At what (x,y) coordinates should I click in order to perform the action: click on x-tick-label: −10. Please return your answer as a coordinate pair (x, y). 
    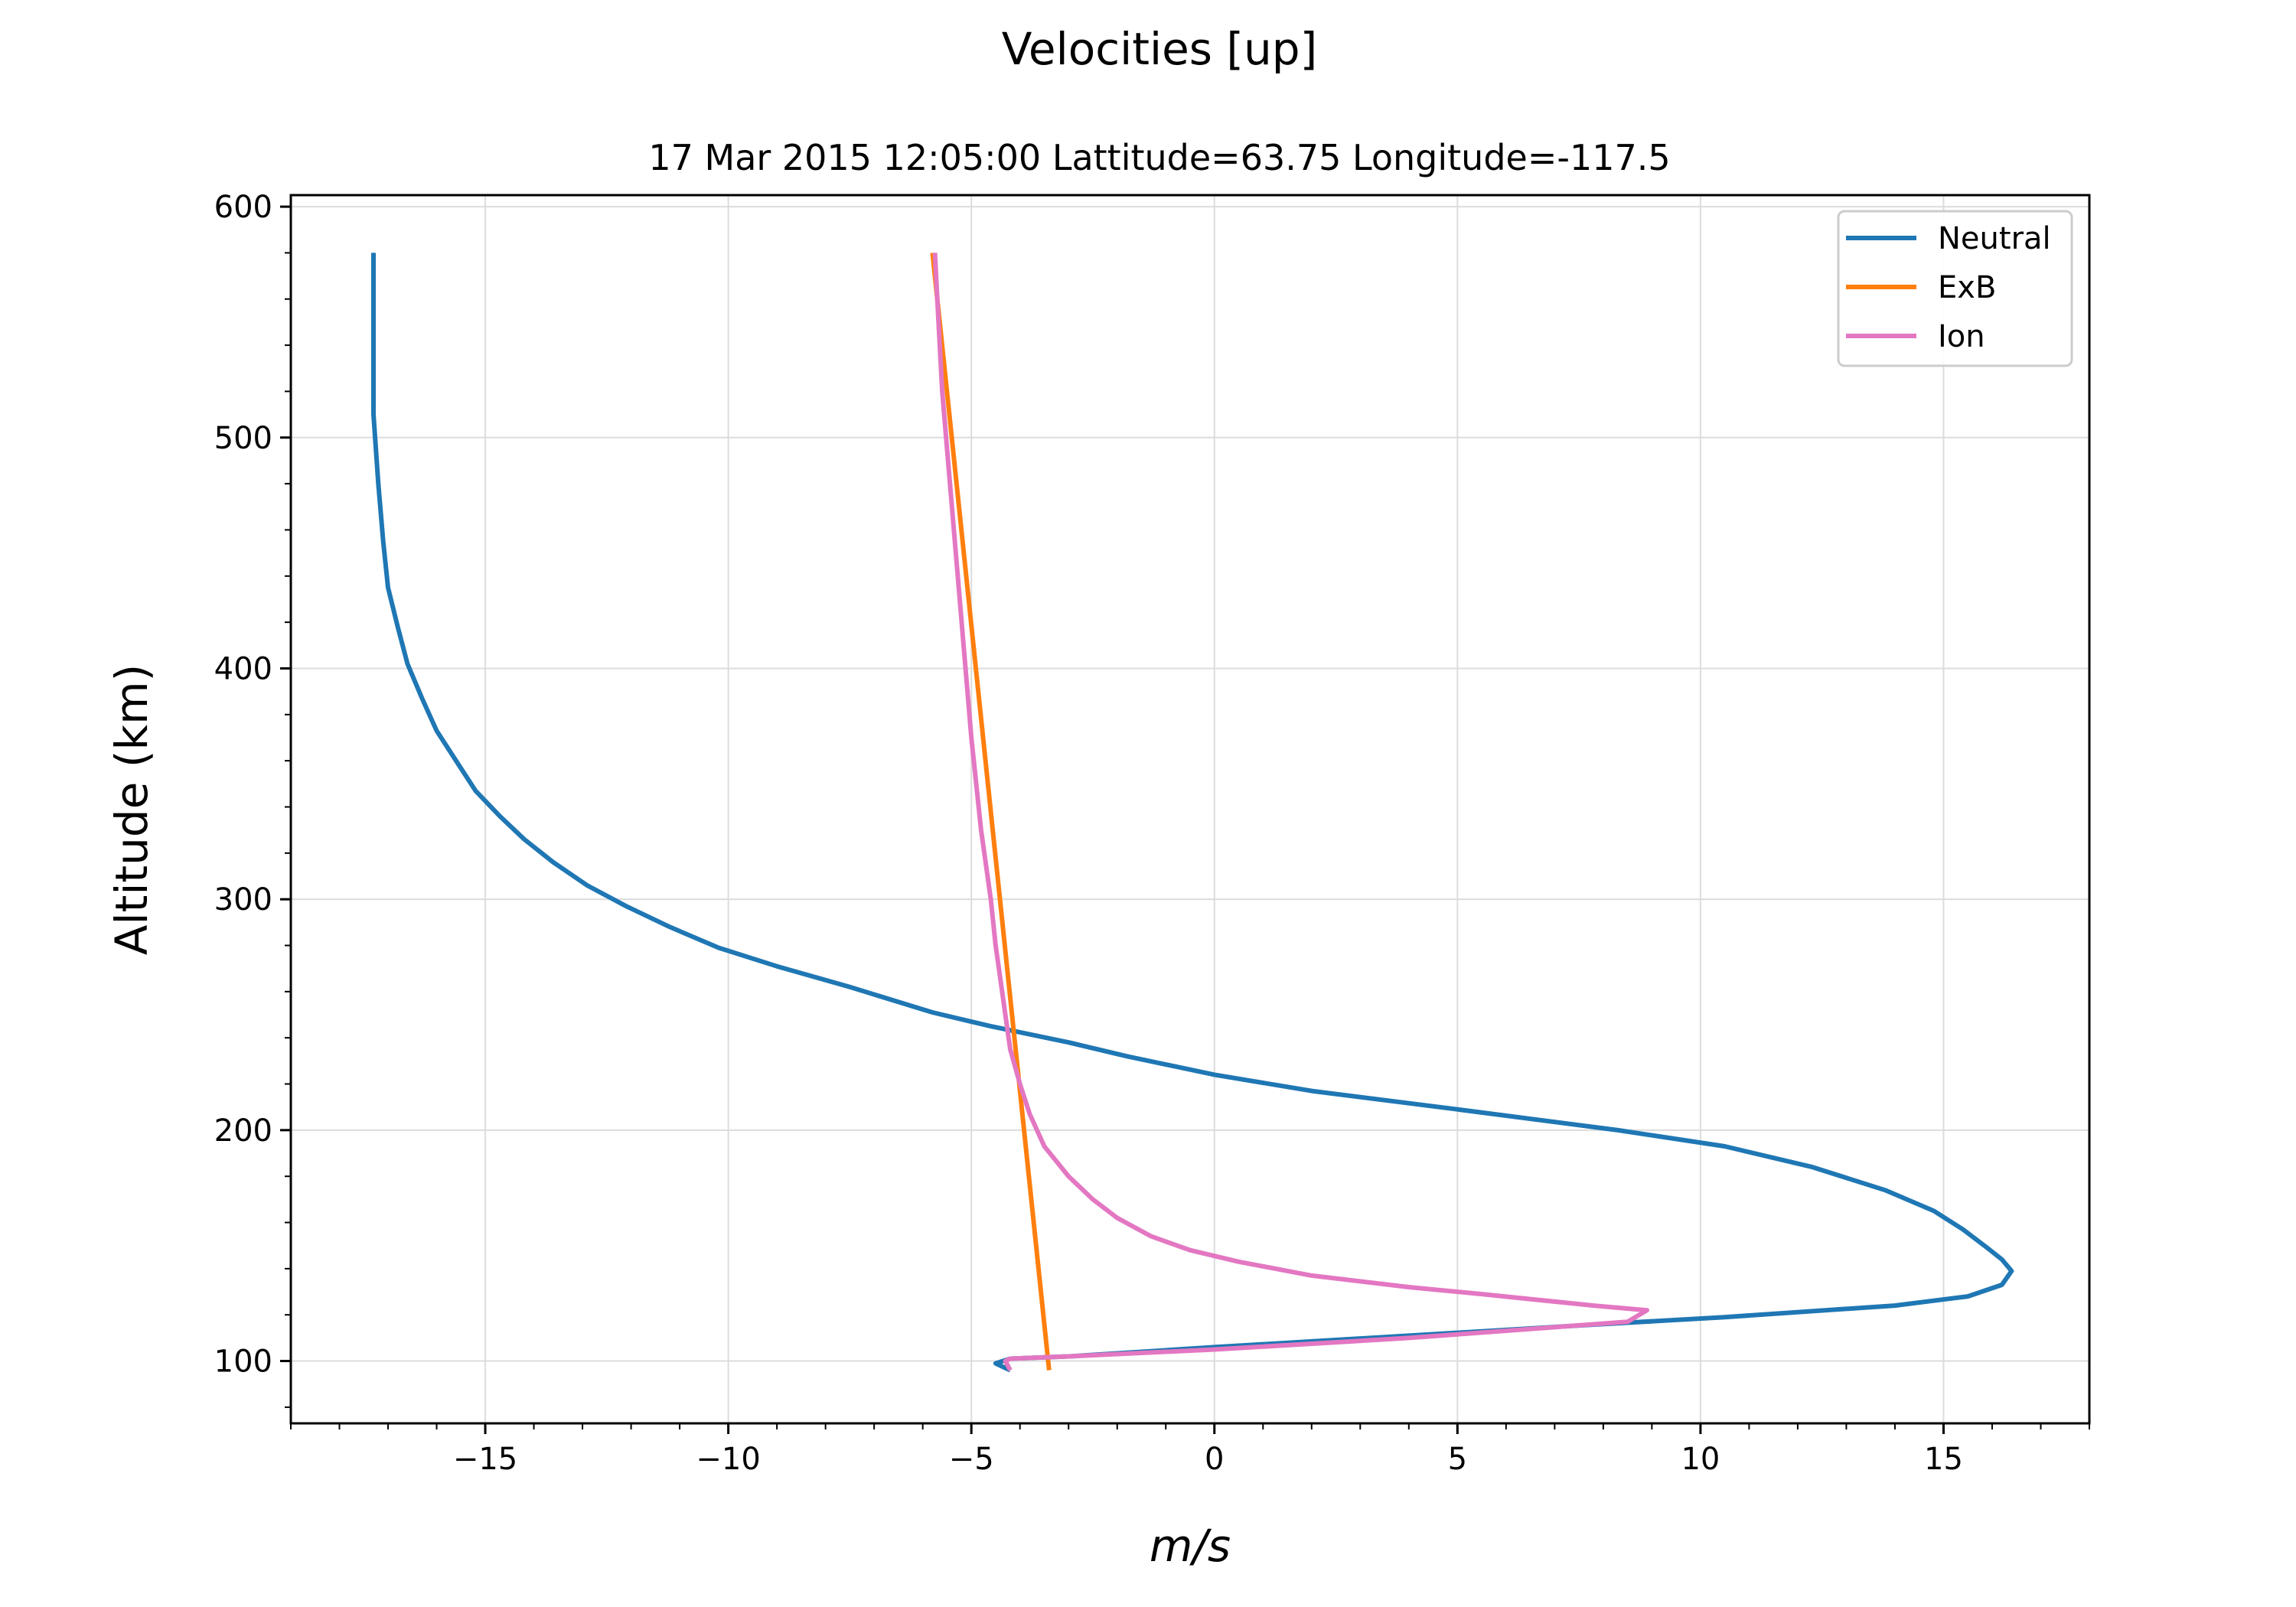
    Looking at the image, I should click on (728, 1459).